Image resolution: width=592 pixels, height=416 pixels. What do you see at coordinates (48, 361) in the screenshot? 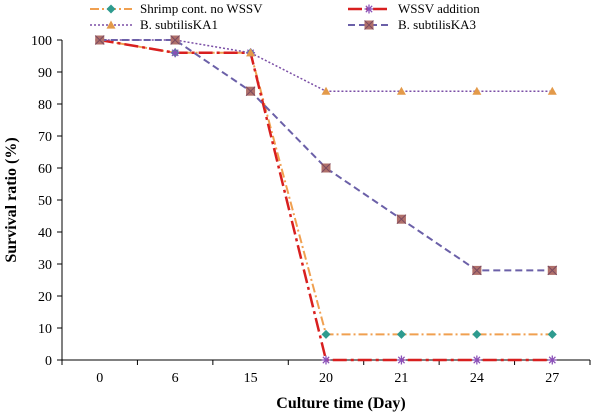
I see `y-tick-label: 0` at bounding box center [48, 361].